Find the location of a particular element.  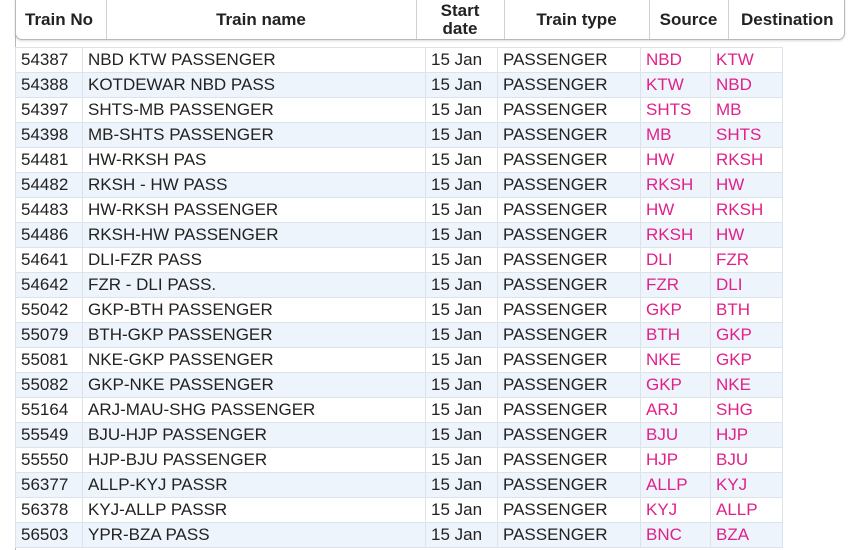

header-cell: Source is located at coordinates (688, 19).